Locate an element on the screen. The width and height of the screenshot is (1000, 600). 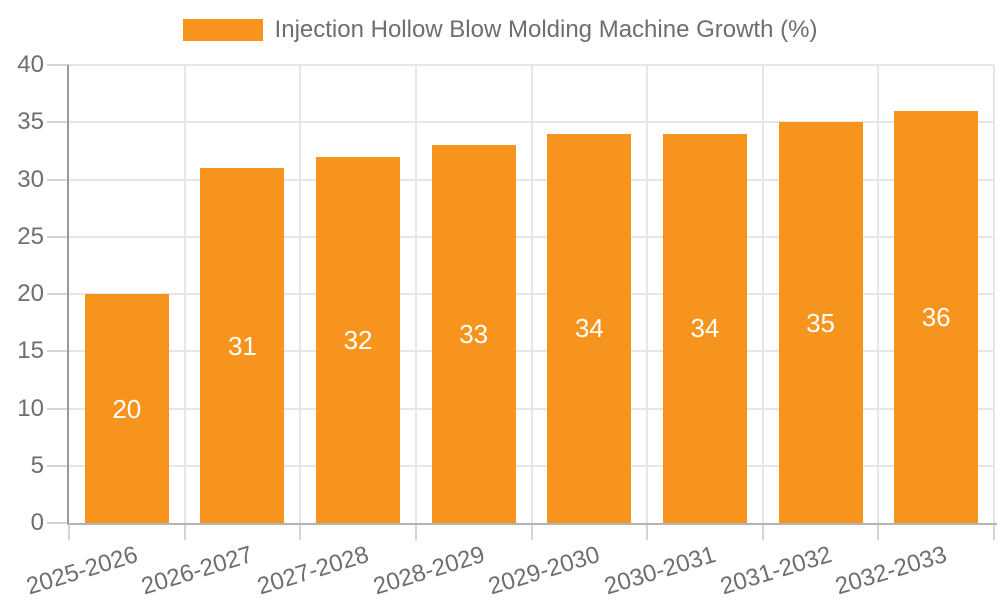
x-axis-label: 2027-2028 is located at coordinates (313, 570).